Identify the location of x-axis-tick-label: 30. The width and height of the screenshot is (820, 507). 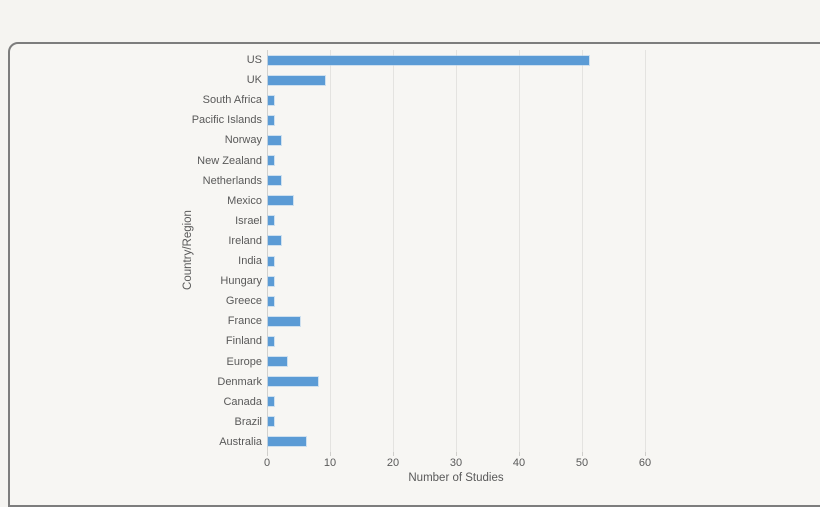
(456, 463).